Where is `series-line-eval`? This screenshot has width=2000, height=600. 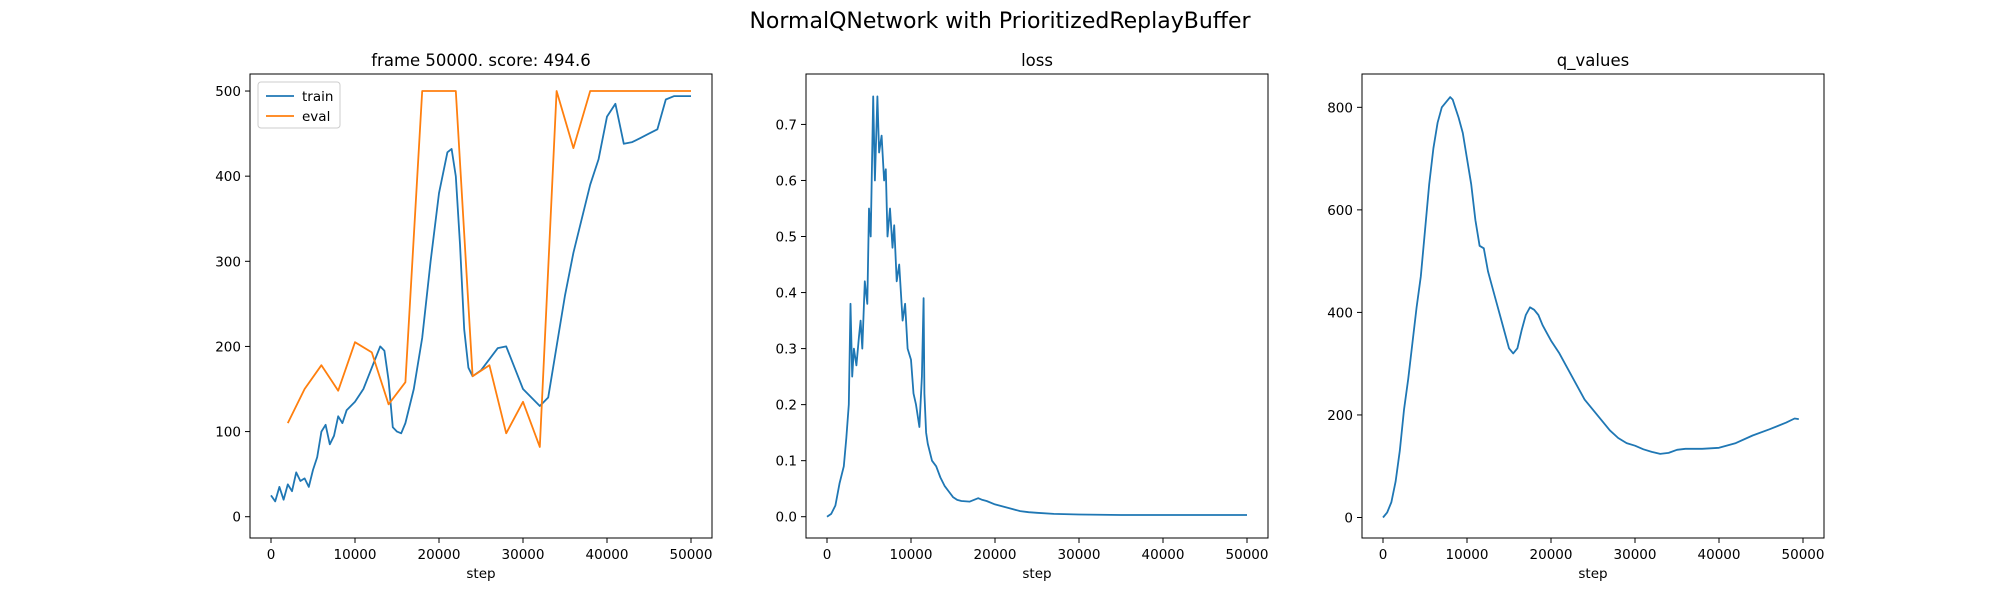 series-line-eval is located at coordinates (488, 269).